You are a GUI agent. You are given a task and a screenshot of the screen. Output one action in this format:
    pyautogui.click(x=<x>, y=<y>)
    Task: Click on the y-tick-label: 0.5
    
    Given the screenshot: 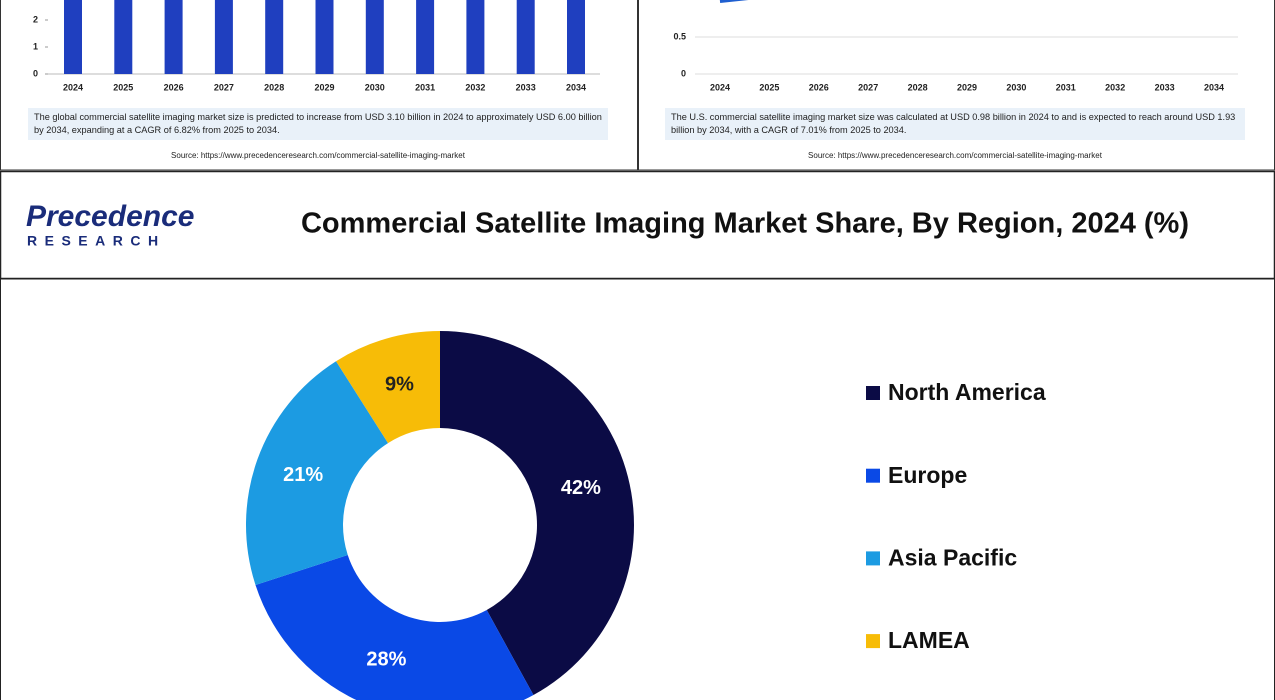 What is the action you would take?
    pyautogui.click(x=679, y=36)
    